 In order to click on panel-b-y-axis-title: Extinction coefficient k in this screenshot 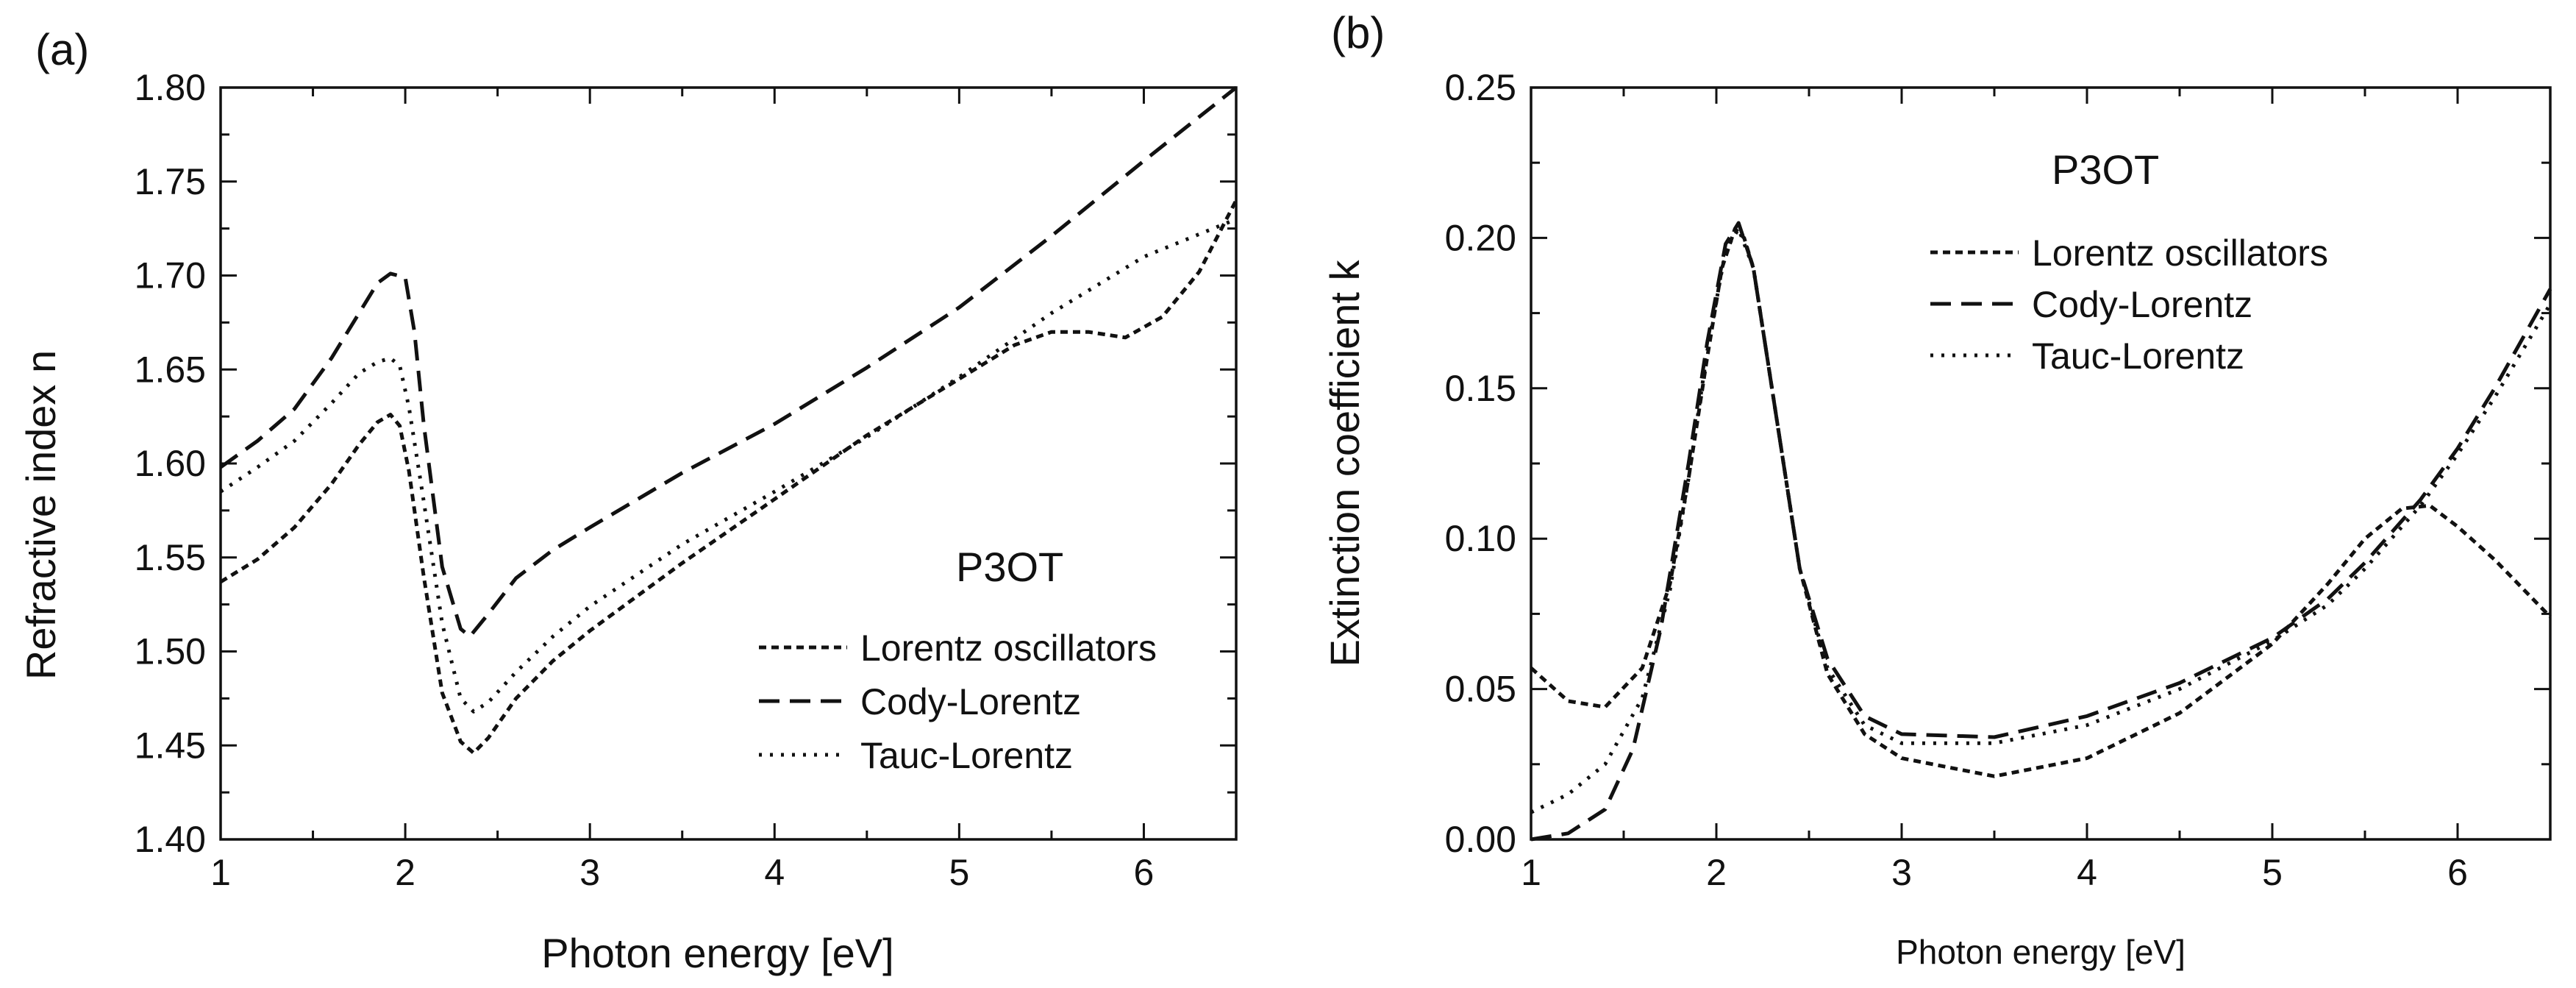, I will do `click(1344, 463)`.